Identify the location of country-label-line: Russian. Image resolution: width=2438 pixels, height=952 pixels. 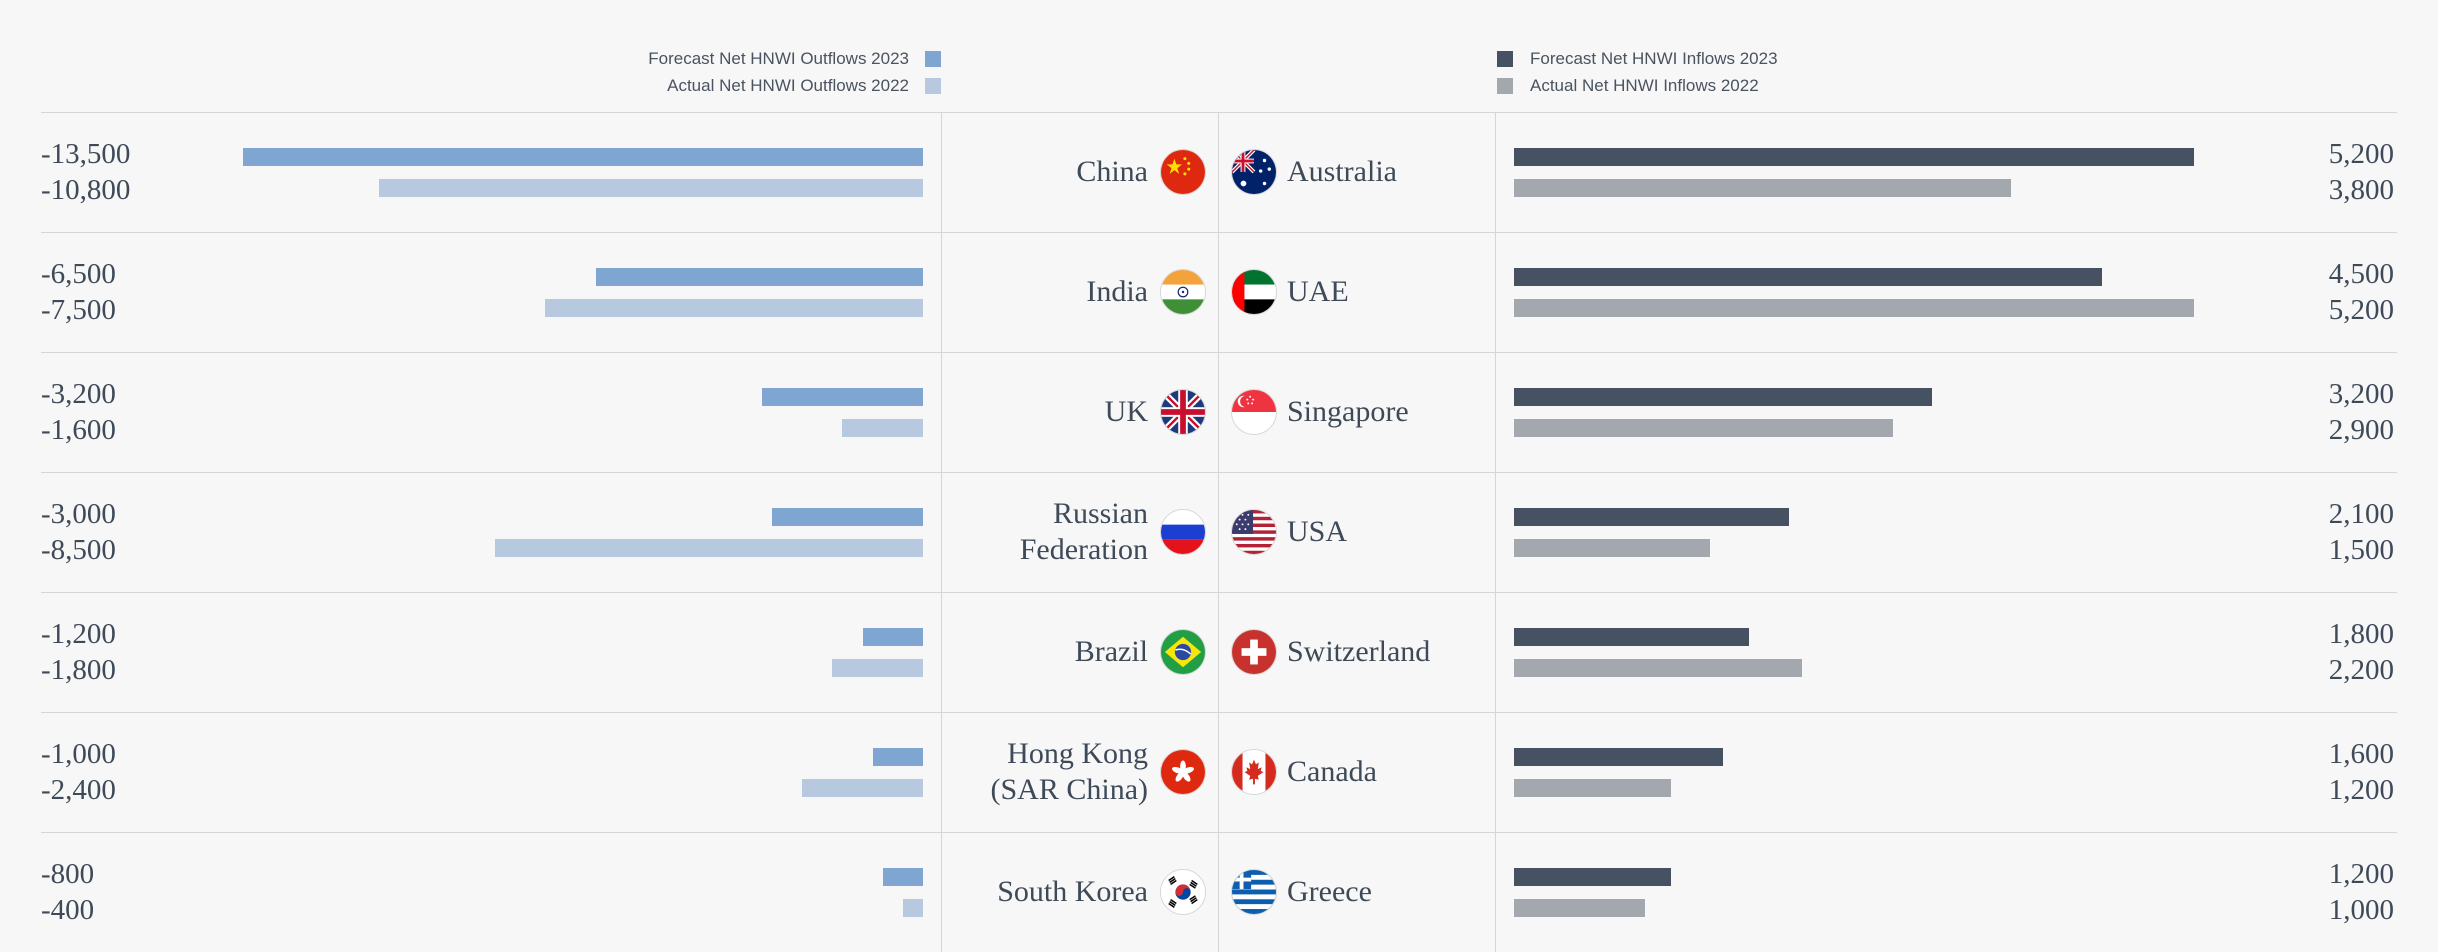
(1100, 513).